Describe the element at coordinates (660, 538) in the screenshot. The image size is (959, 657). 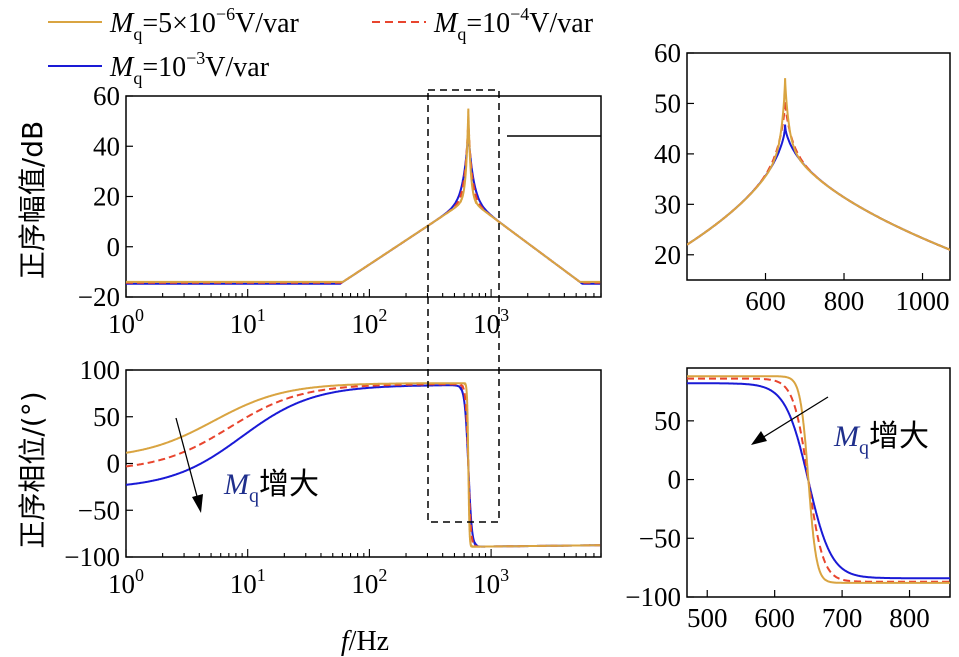
I see `phase-zoom-ytick-label: −50` at that location.